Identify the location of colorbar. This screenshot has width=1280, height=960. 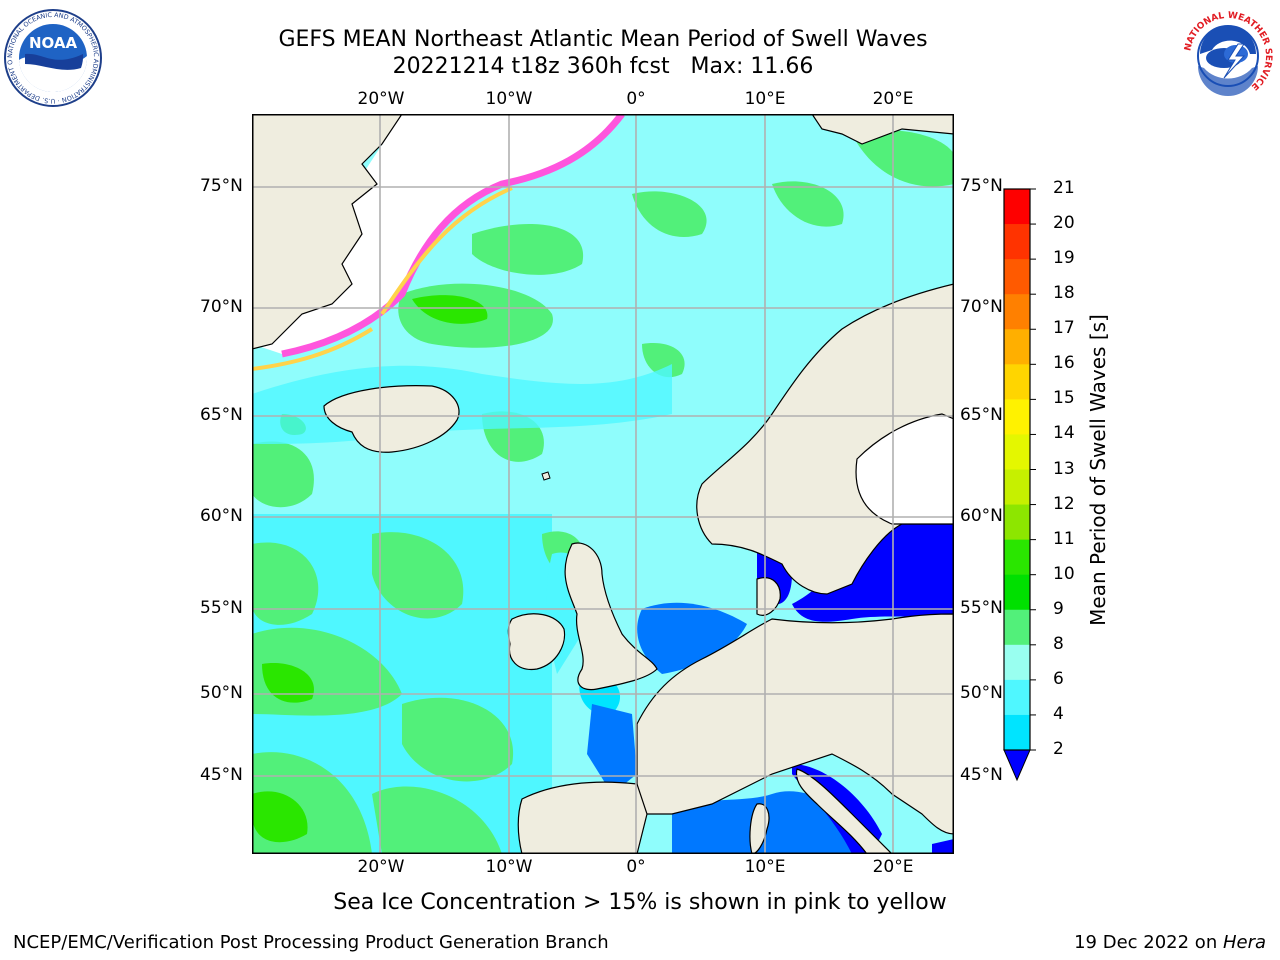
(1019, 485).